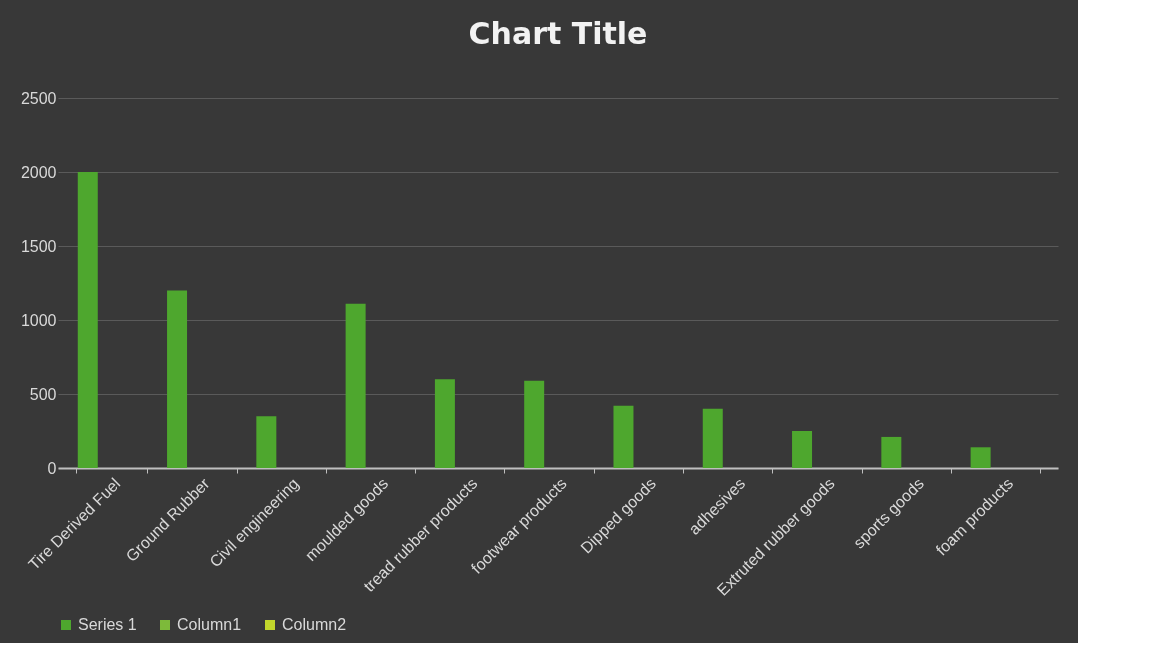 The width and height of the screenshot is (1149, 672). I want to click on y-tick-label: 2500, so click(38, 98).